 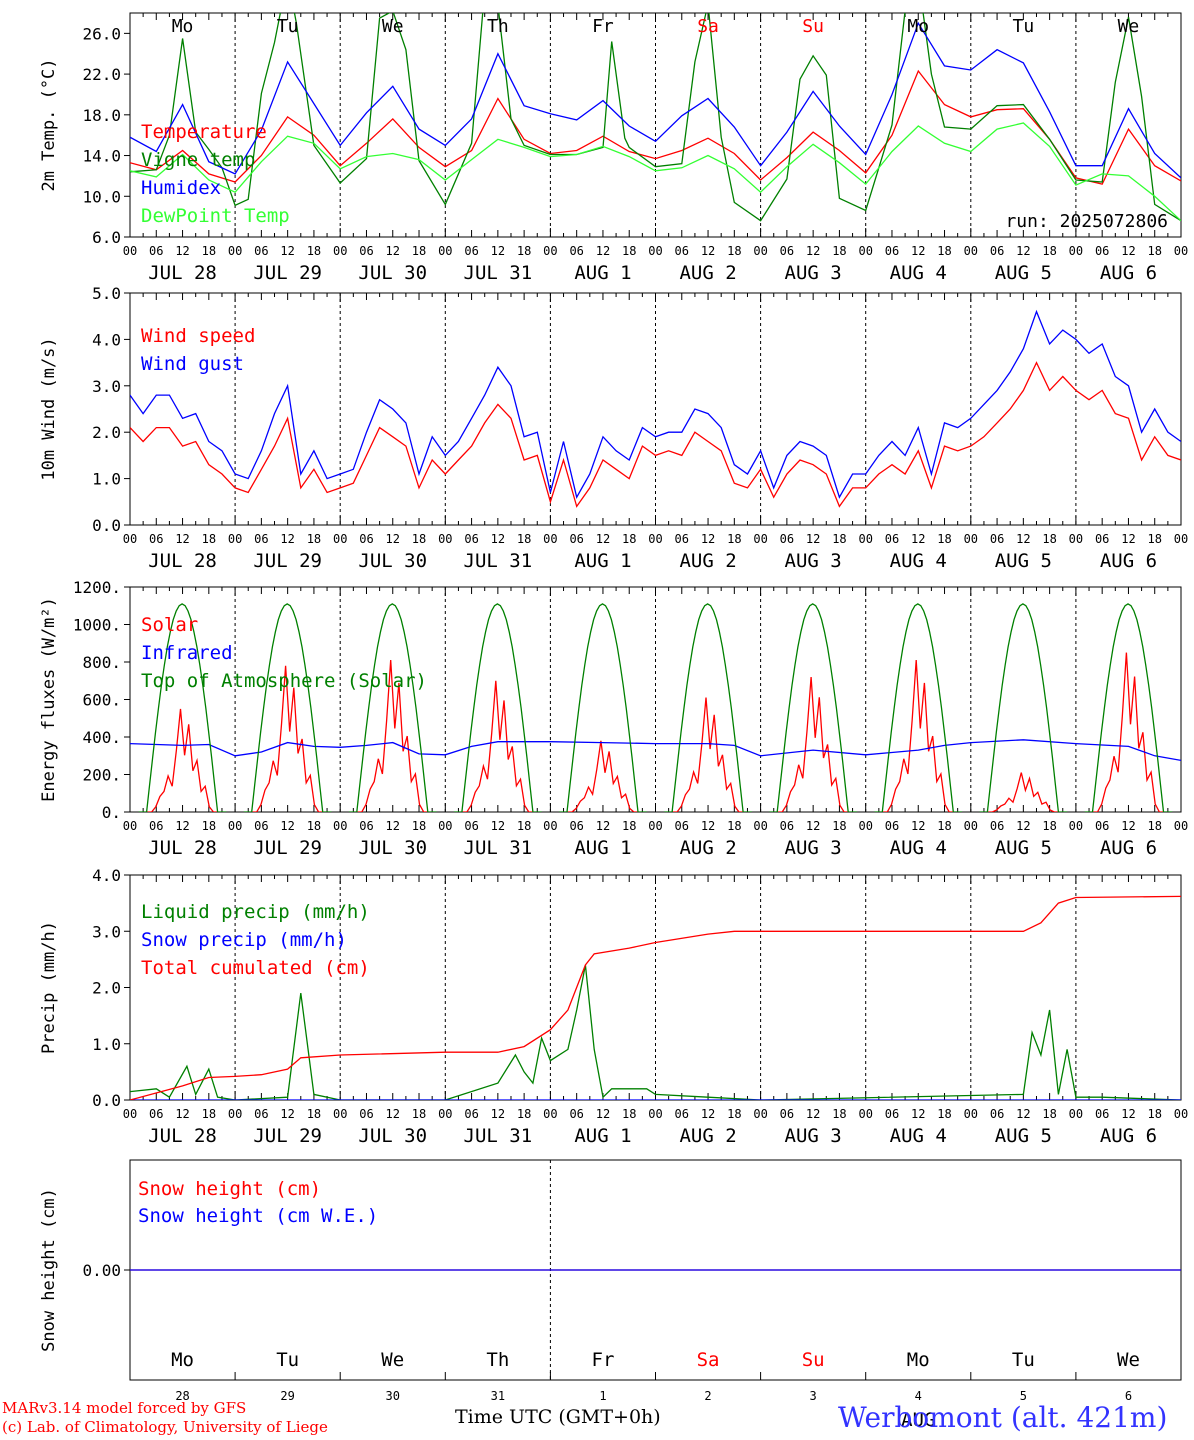 I want to click on legend-entry: Snow precip (mm/h), so click(x=244, y=940).